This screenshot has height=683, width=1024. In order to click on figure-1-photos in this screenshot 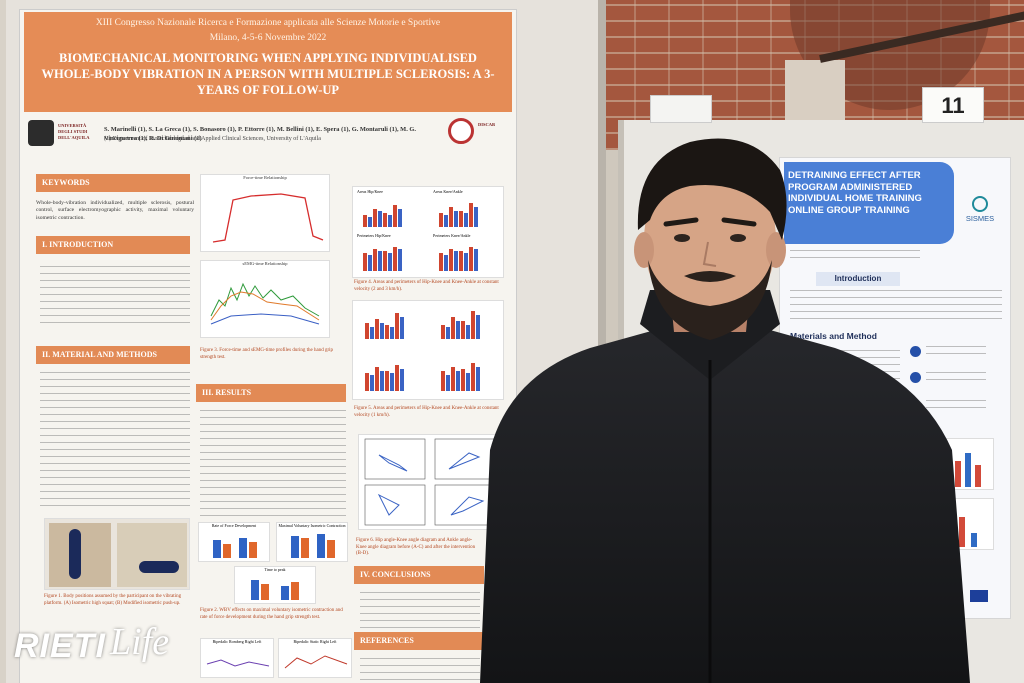, I will do `click(117, 554)`.